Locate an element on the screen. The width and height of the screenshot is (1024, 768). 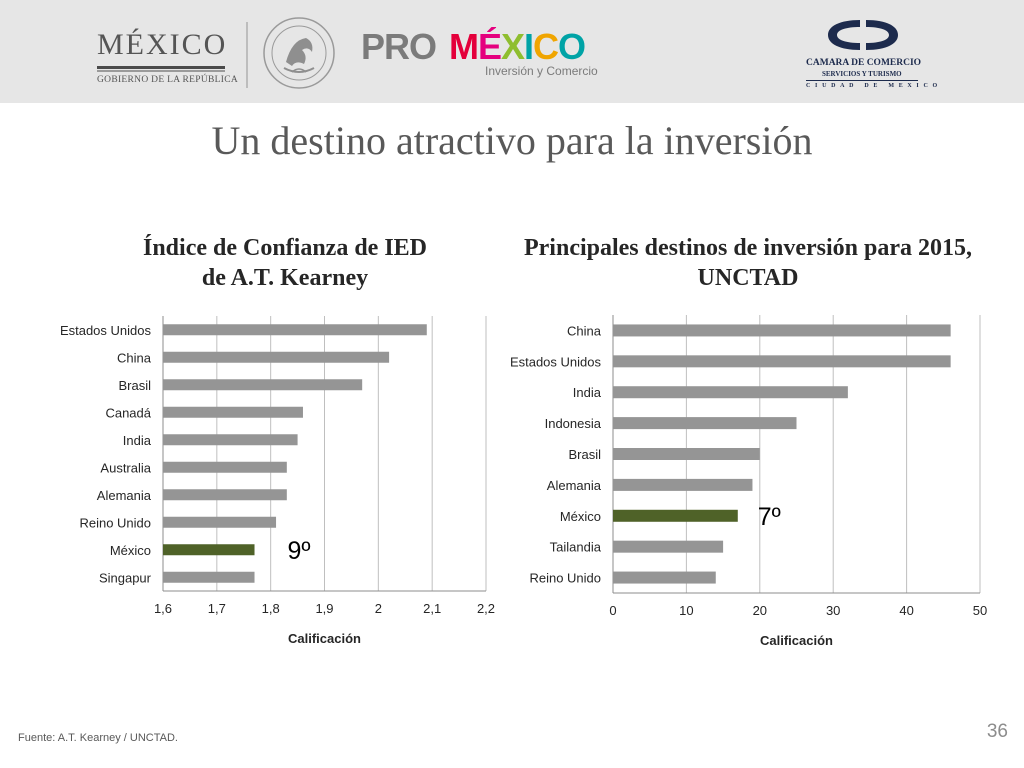
chart2-x-tick-label: 20 is located at coordinates (760, 610).